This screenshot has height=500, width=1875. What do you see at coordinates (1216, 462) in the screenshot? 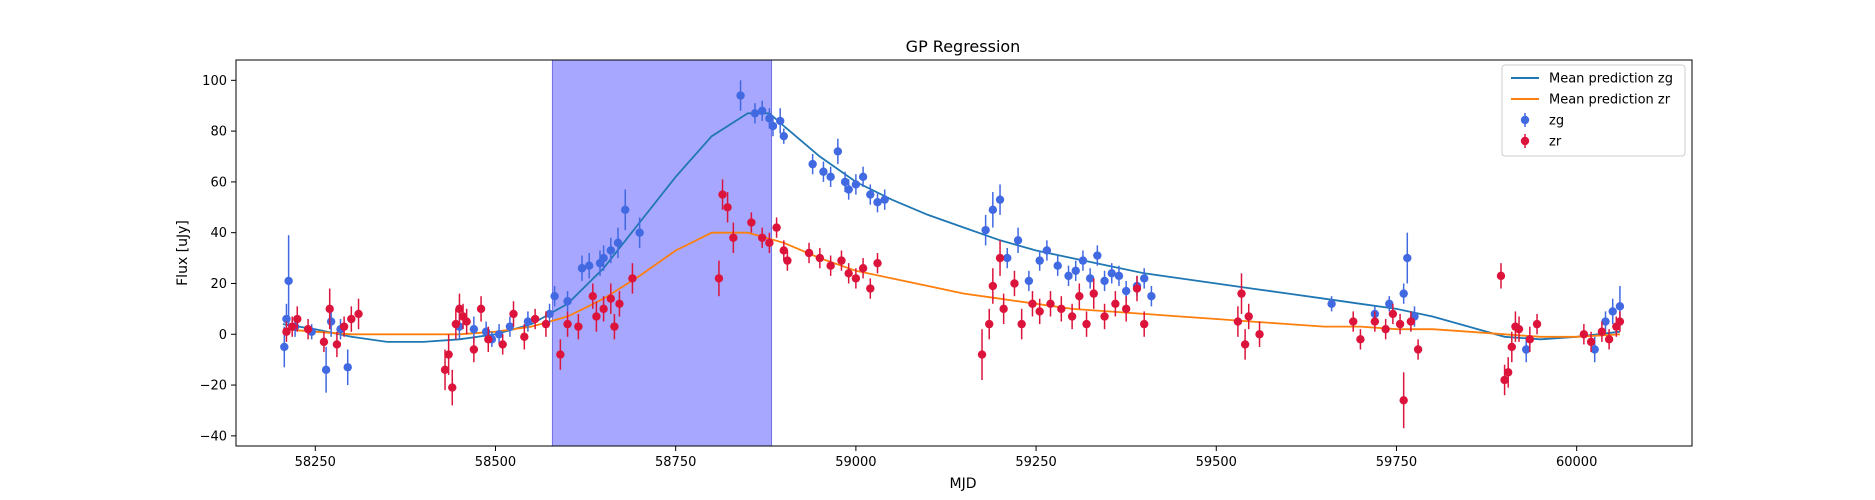
I see `x-tick-label: 59500` at bounding box center [1216, 462].